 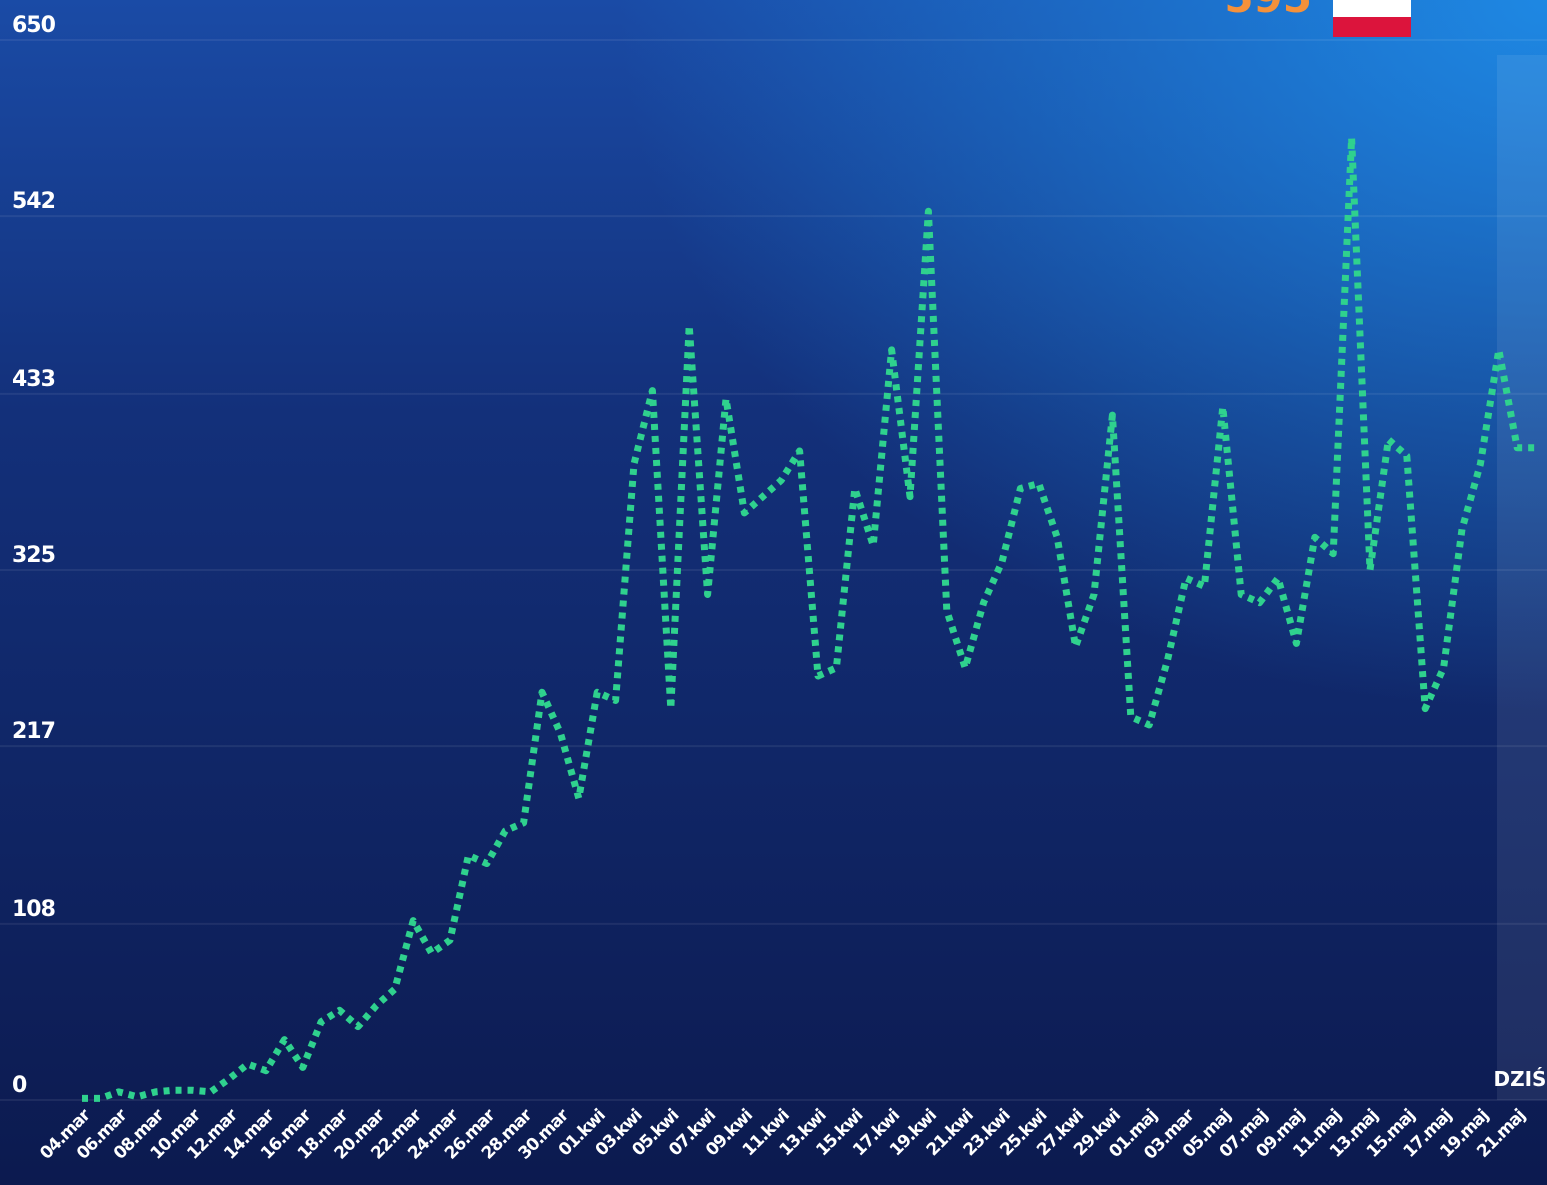 I want to click on y-tick-label: 0, so click(x=19, y=1085).